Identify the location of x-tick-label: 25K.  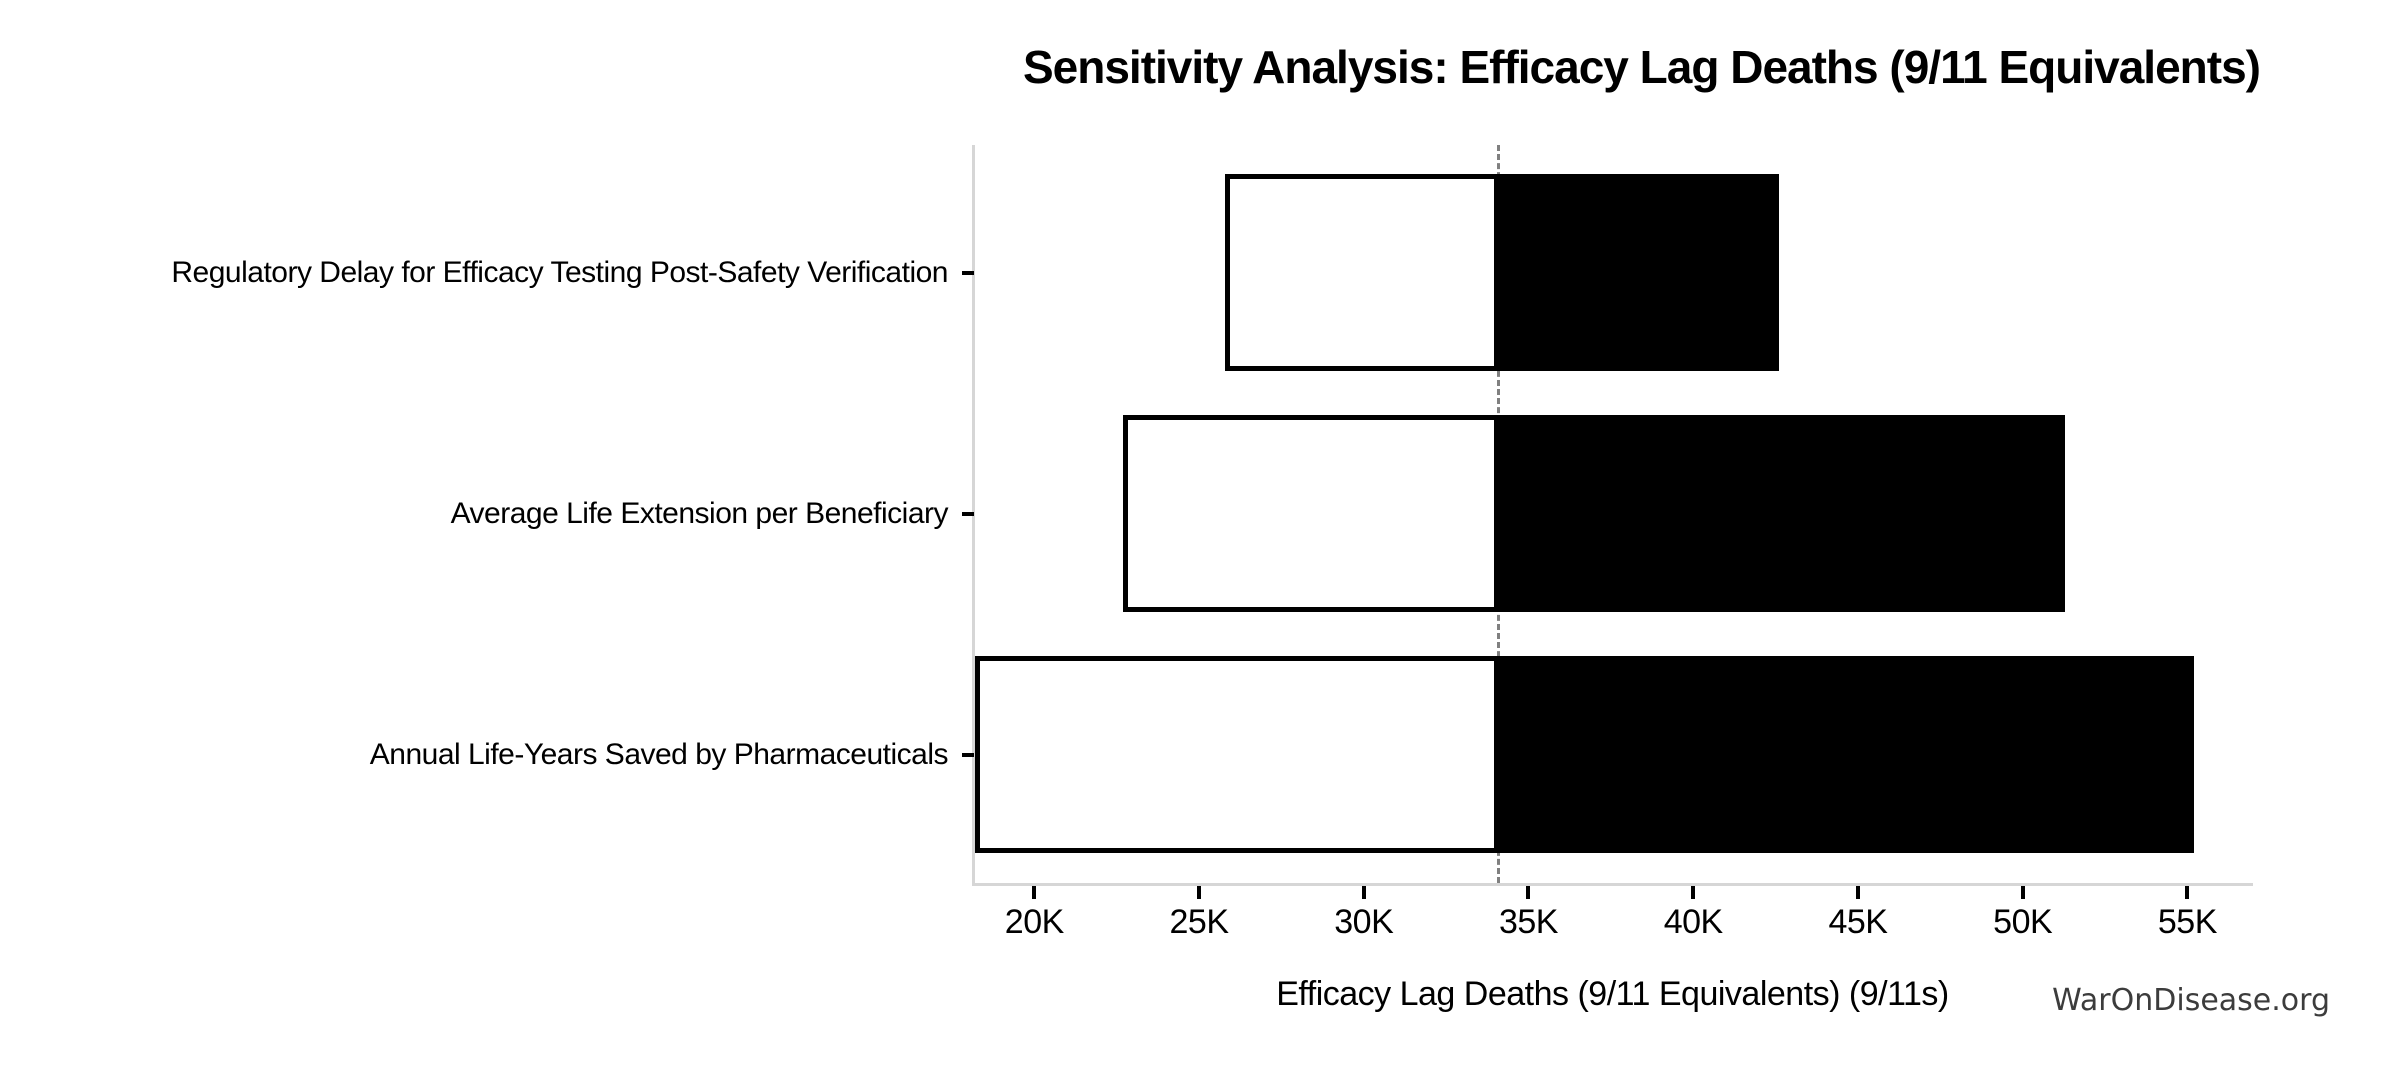
(1199, 922).